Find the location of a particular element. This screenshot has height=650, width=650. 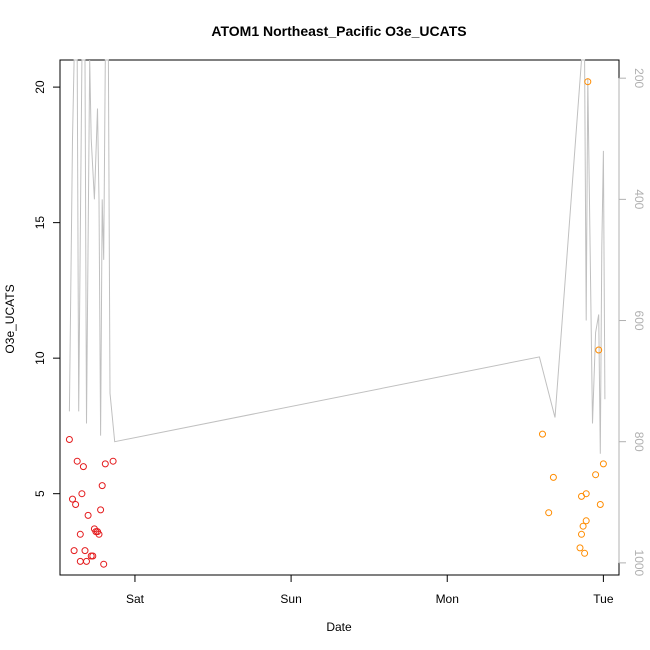

right-y-tick-label: 600 is located at coordinates (639, 321).